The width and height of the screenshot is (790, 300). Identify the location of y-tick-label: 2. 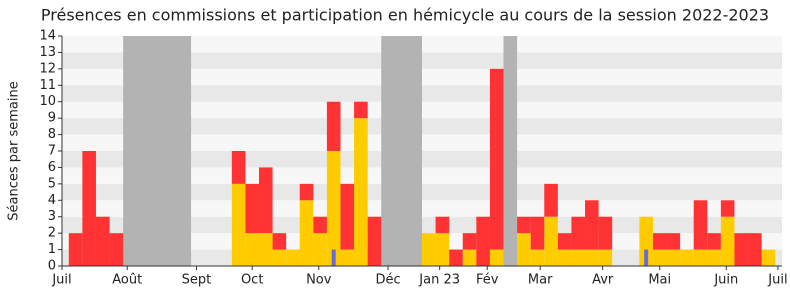
(52, 233).